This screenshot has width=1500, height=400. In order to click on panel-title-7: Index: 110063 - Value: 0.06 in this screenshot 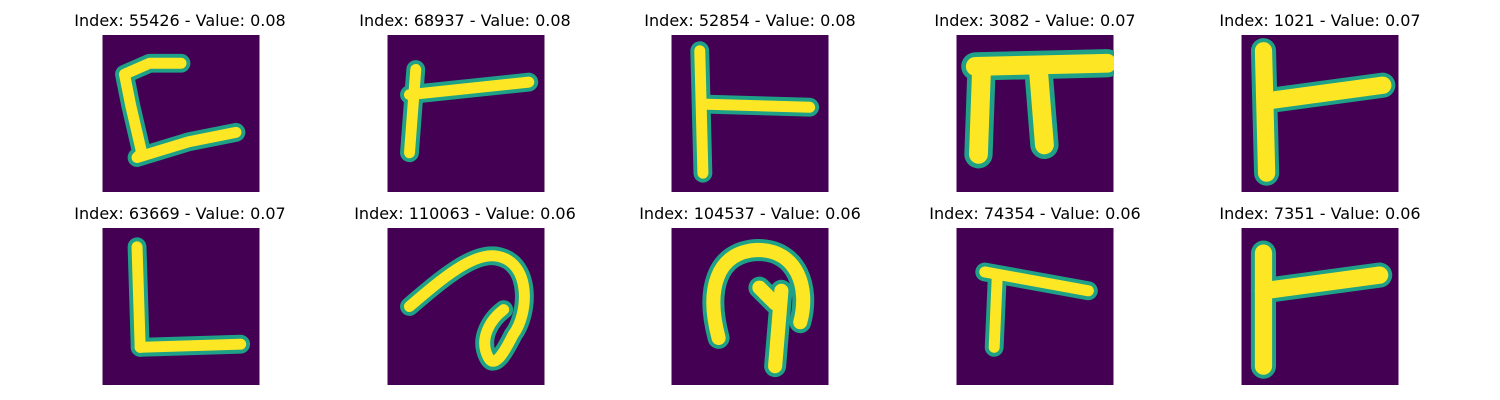, I will do `click(465, 213)`.